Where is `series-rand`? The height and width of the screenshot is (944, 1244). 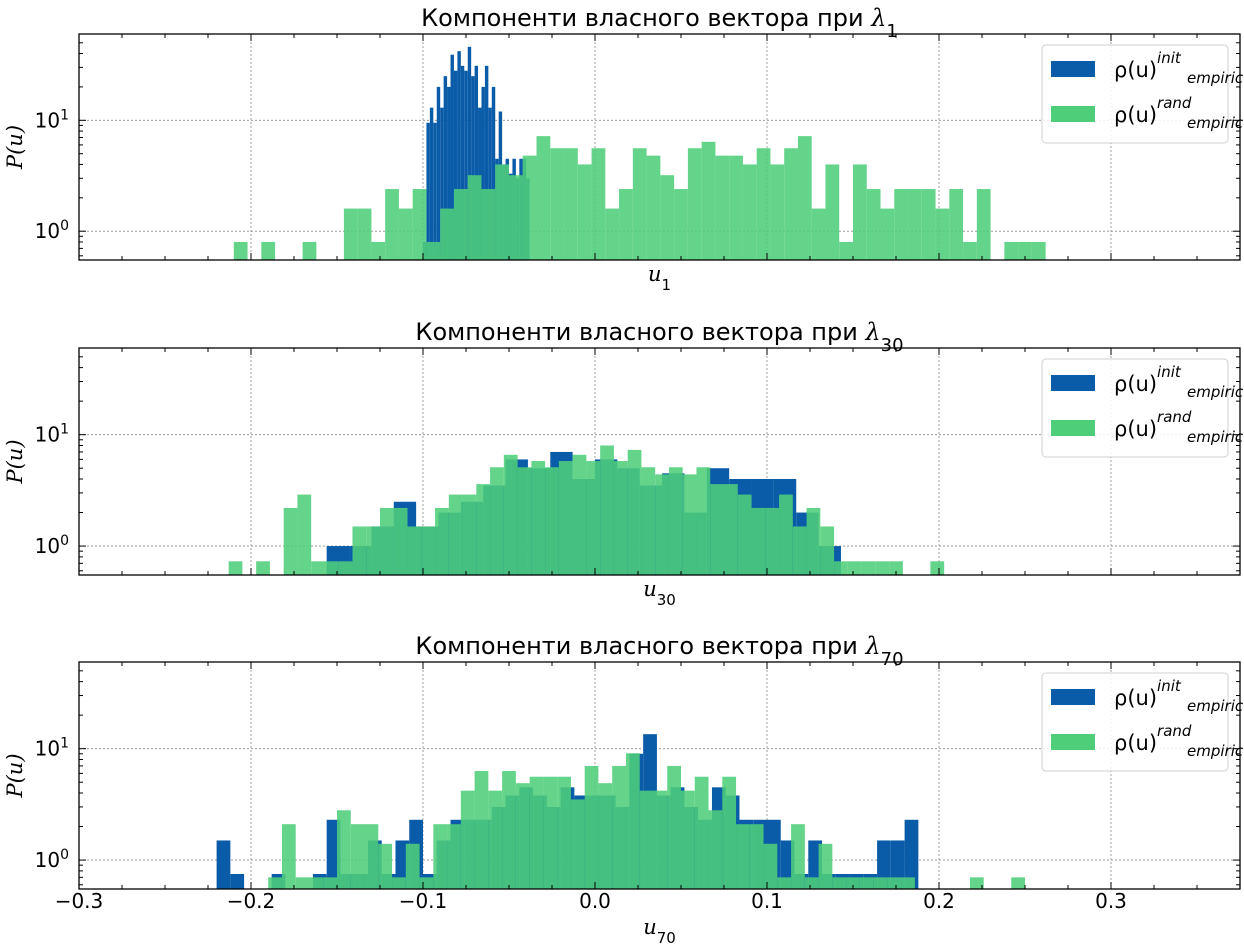 series-rand is located at coordinates (639, 198).